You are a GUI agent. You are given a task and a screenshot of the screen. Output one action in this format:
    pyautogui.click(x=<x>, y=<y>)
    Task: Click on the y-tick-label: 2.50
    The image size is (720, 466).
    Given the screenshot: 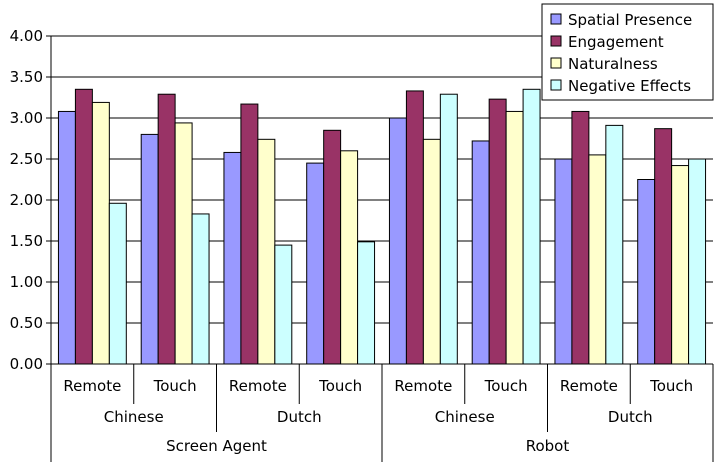 What is the action you would take?
    pyautogui.click(x=26, y=159)
    